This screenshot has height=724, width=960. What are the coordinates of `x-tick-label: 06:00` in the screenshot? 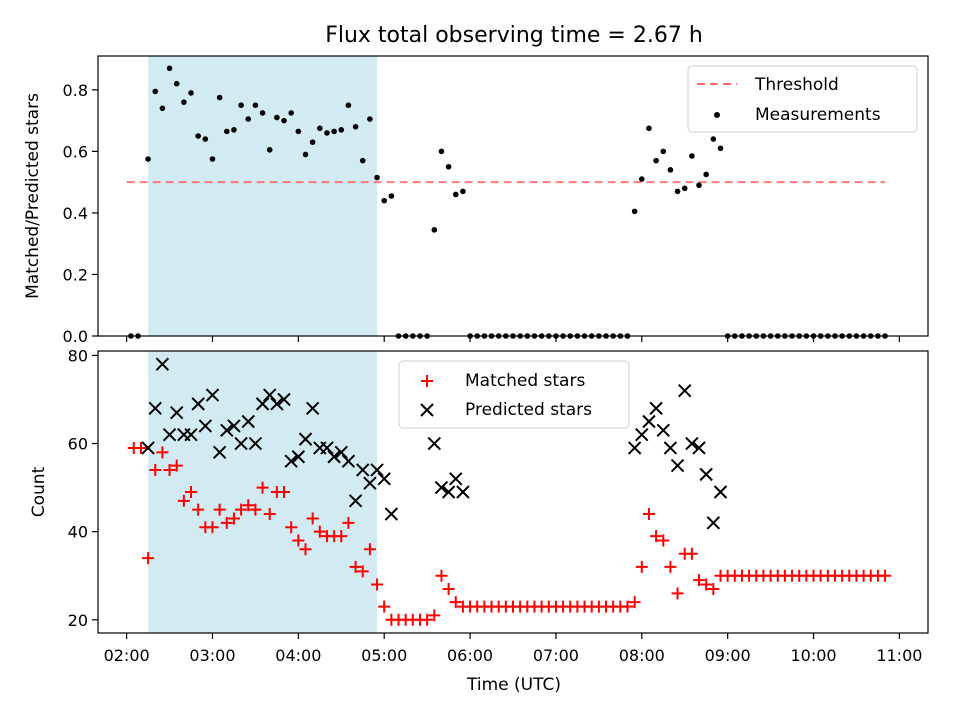 It's located at (470, 655).